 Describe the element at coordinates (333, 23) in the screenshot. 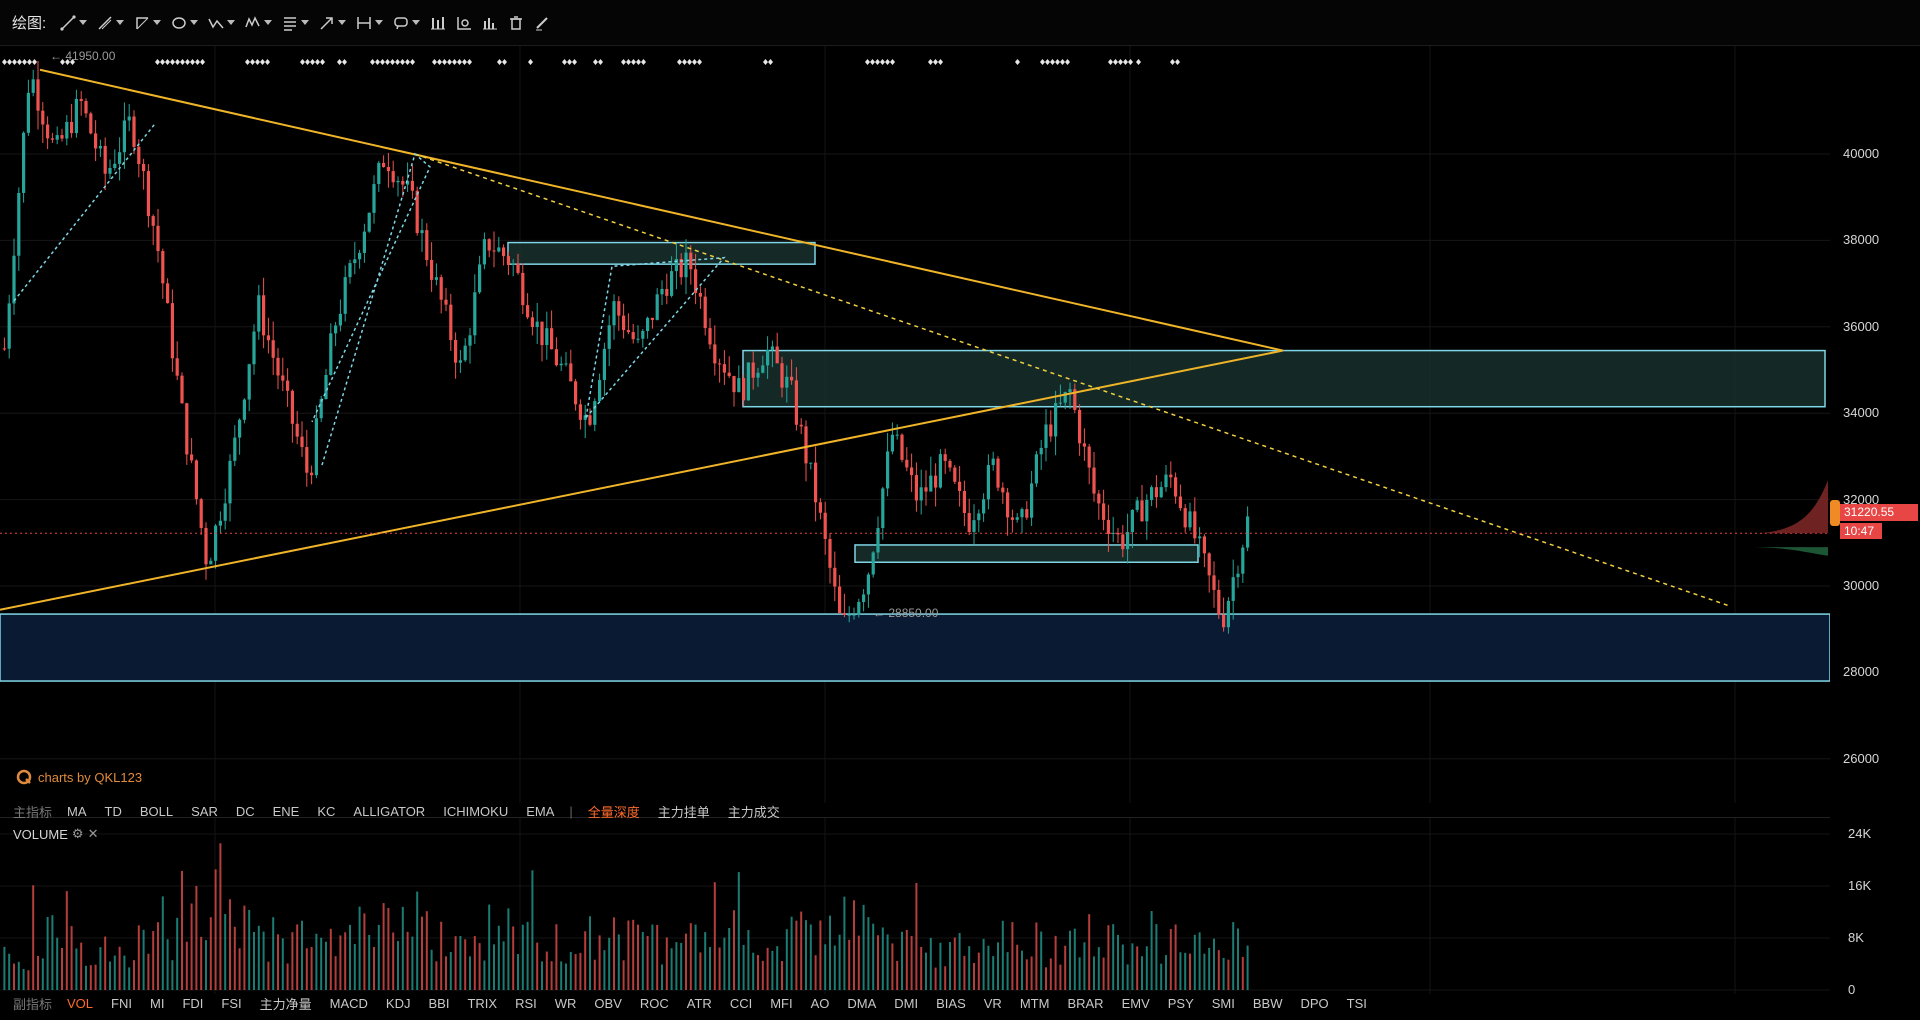

I see `arrow-tool-button` at that location.